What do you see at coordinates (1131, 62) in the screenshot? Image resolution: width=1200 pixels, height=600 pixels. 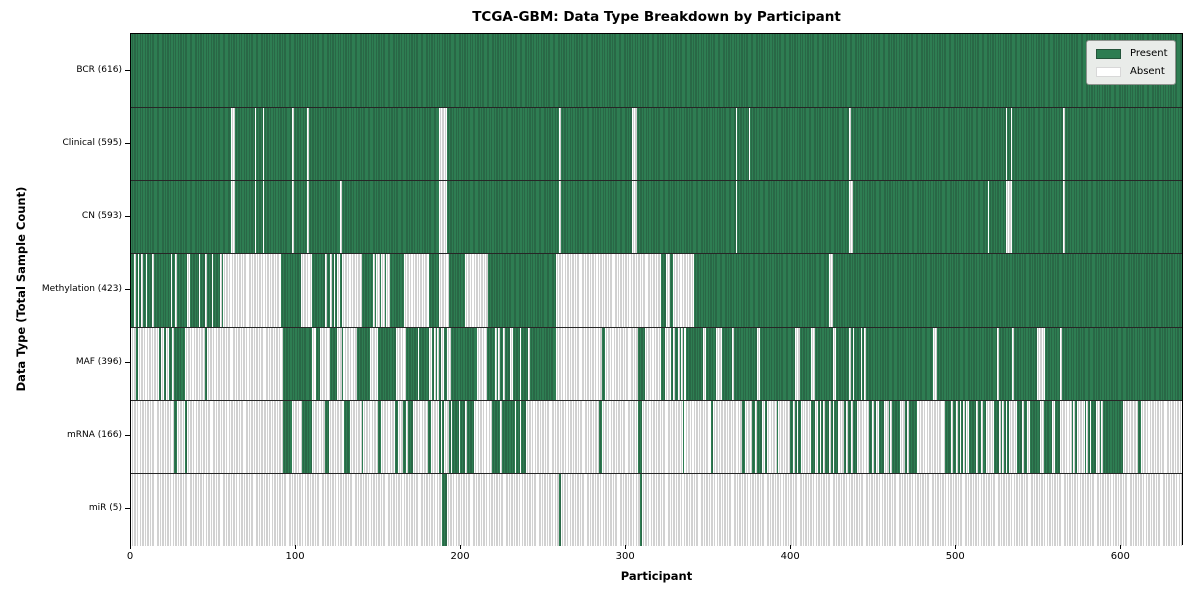 I see `legend: Present Absent` at bounding box center [1131, 62].